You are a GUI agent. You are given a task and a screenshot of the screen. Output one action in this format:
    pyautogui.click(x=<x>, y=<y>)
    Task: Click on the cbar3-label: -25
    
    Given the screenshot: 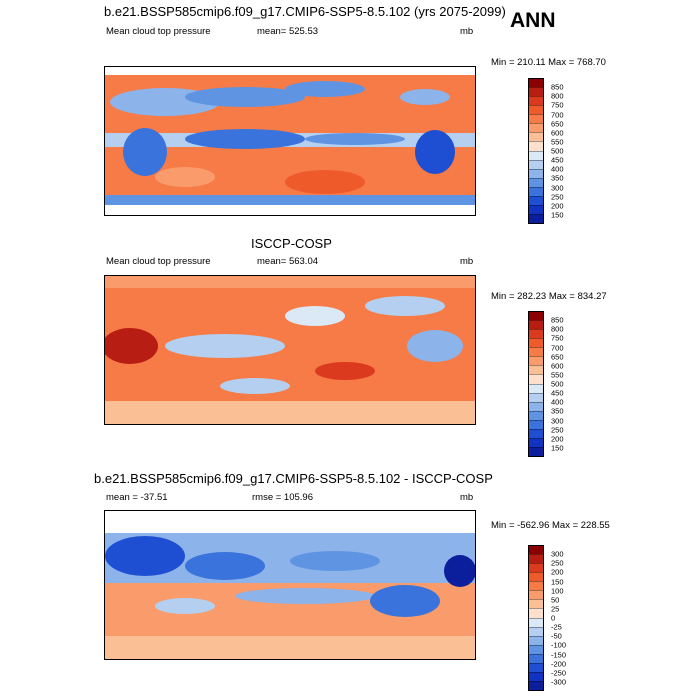 What is the action you would take?
    pyautogui.click(x=556, y=627)
    